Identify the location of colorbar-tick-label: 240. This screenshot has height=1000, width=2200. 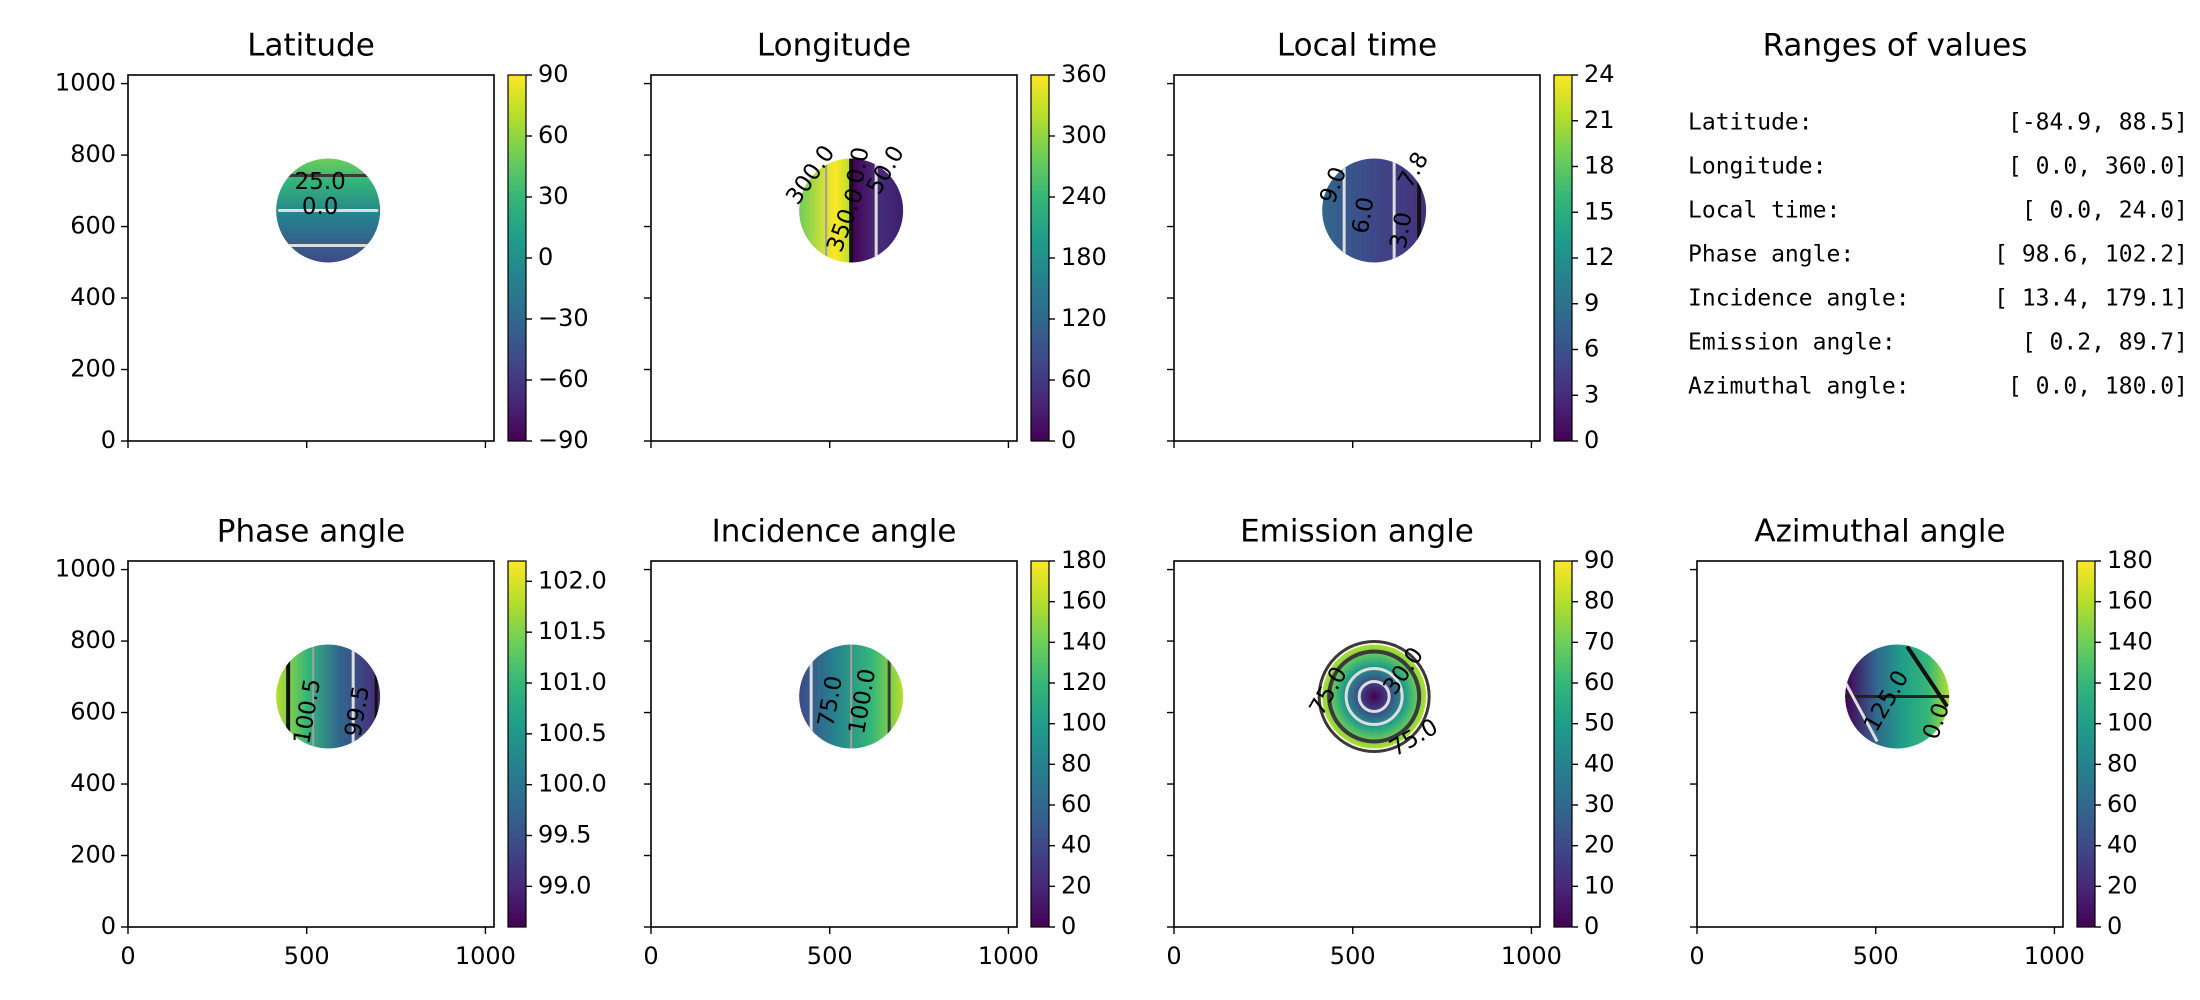
(1084, 196).